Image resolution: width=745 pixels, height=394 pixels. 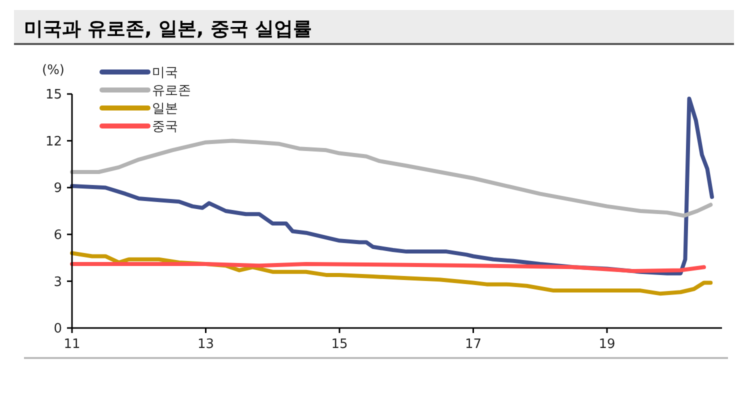 What do you see at coordinates (53, 70) in the screenshot?
I see `y-axis-title: (%)` at bounding box center [53, 70].